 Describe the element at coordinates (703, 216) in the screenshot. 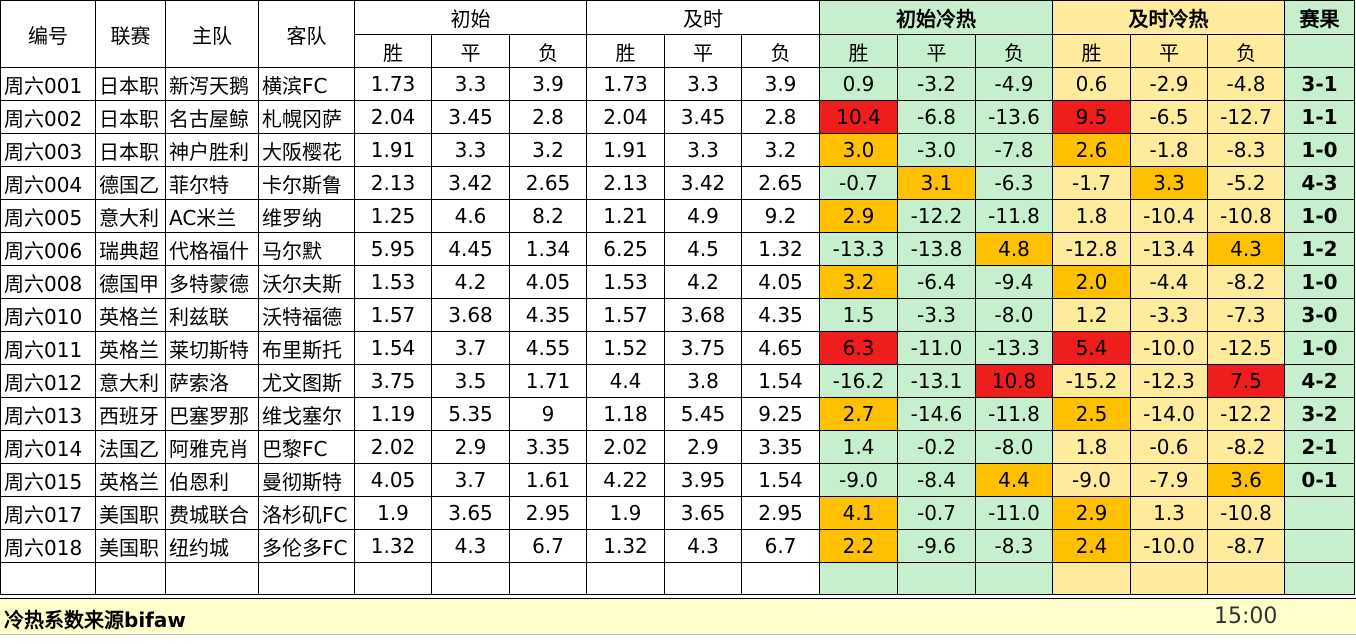

I see `cell-live-odds: 4.9` at that location.